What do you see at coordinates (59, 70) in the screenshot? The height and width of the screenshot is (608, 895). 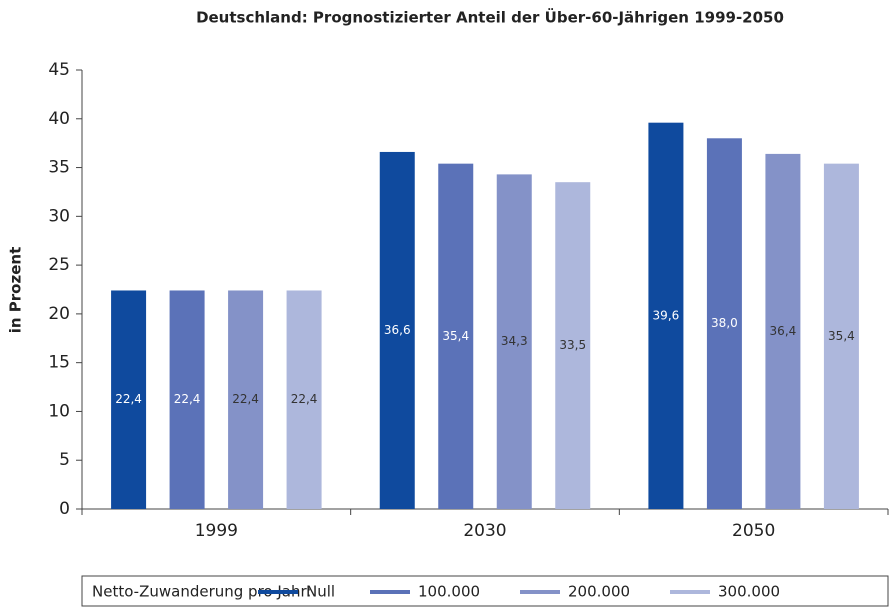 I see `y-tick-label: 45` at bounding box center [59, 70].